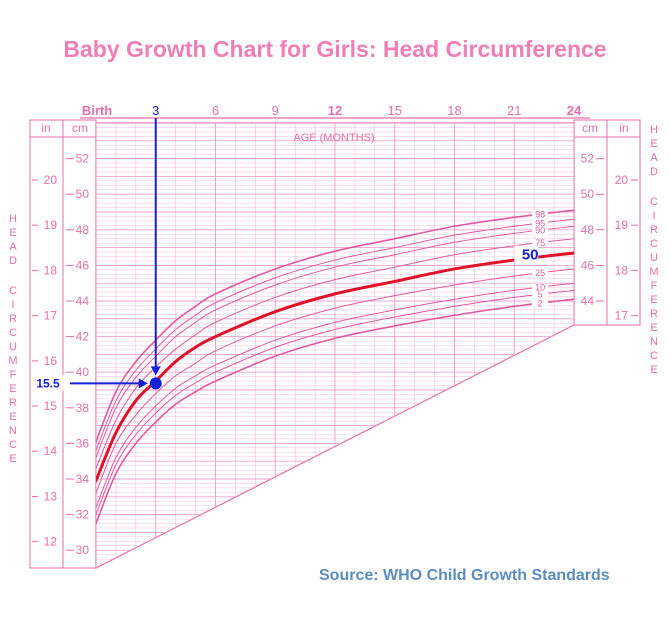 This screenshot has height=640, width=670. Describe the element at coordinates (215, 110) in the screenshot. I see `x-tick-label: 6` at that location.